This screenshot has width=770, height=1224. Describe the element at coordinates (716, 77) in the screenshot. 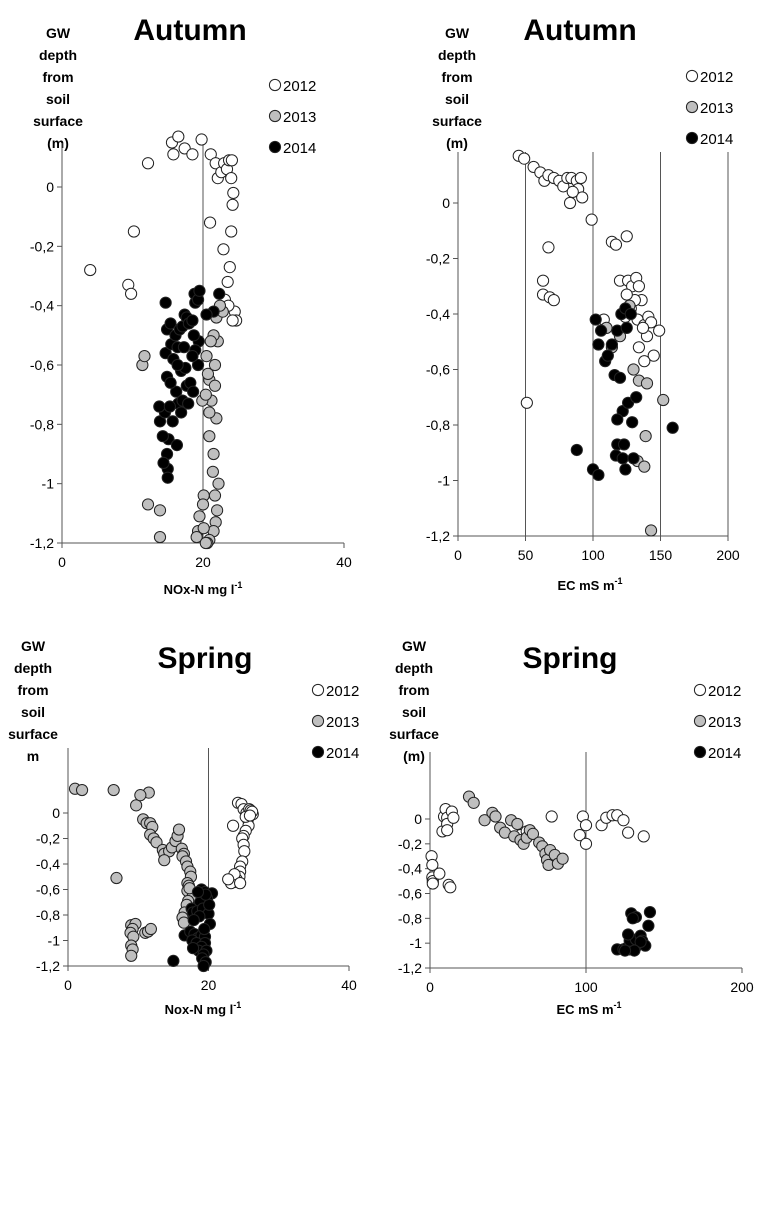

I see `legend-label: 2012` at that location.